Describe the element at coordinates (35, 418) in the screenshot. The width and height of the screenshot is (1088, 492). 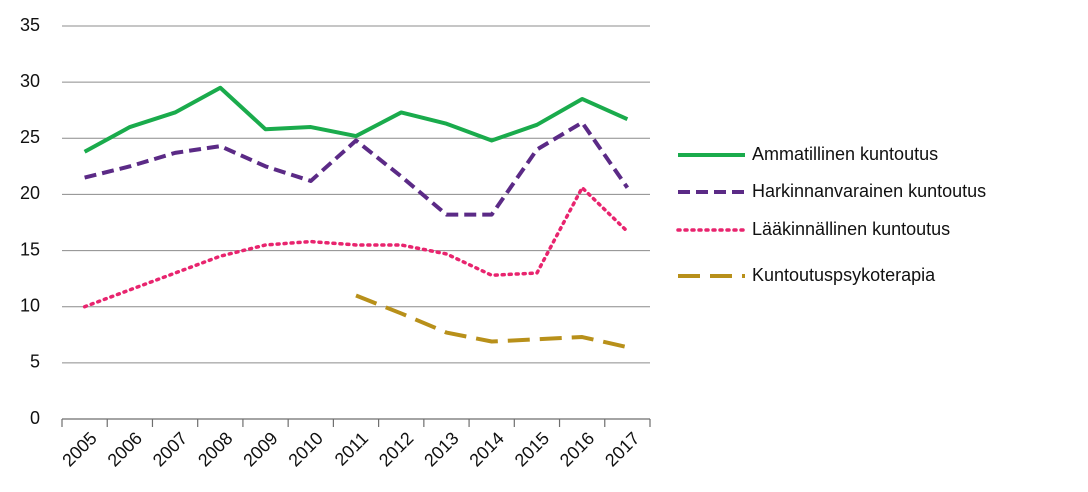
I see `y-tick-label: 0` at that location.